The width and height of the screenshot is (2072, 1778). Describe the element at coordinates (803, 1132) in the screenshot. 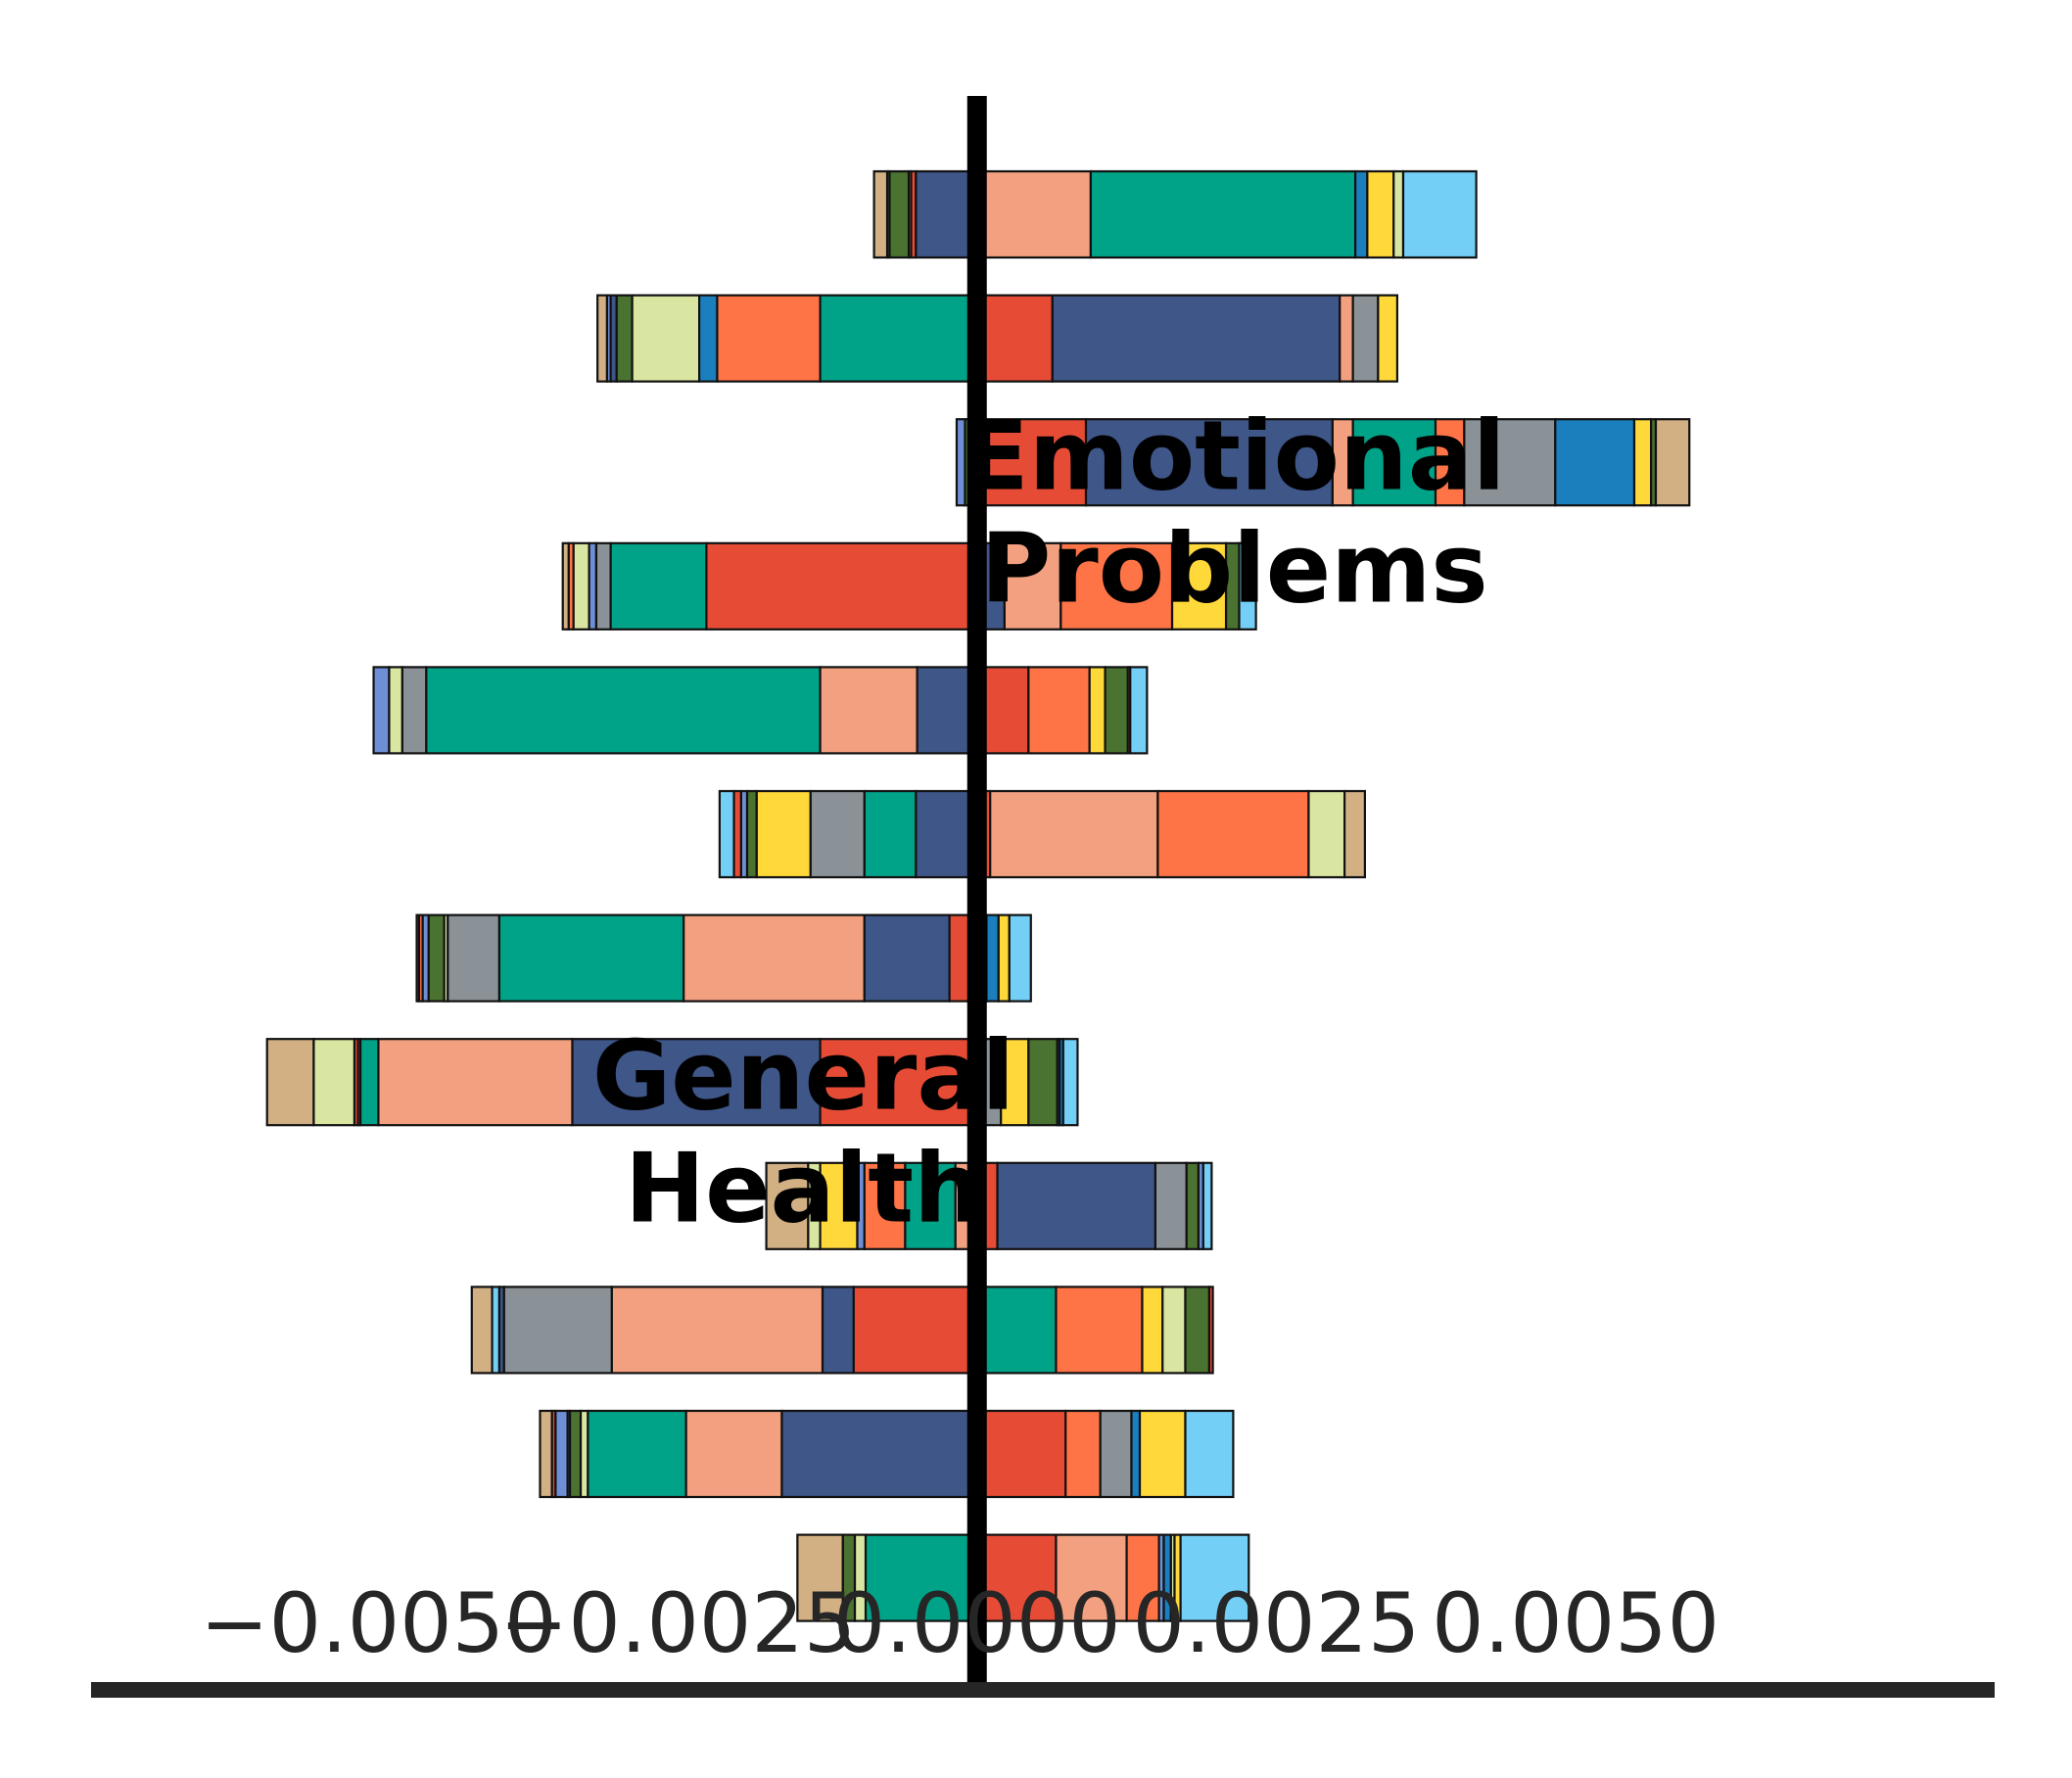

I see `general-health-annotation: General Health` at that location.